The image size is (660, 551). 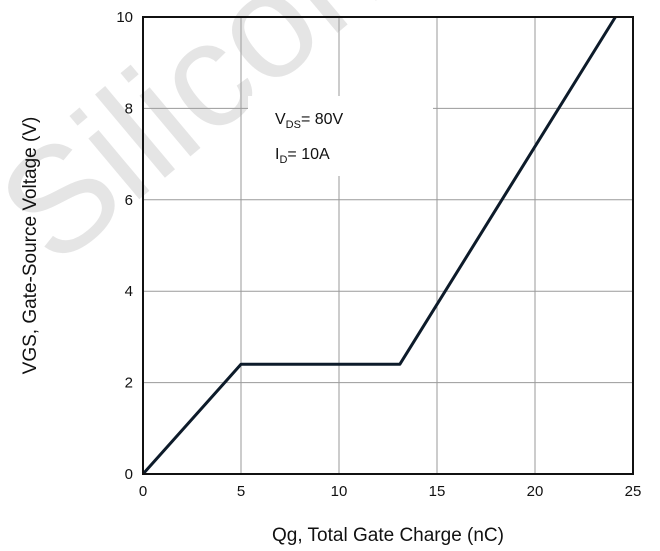 I want to click on x-tick-label-0: 0, so click(x=143, y=491).